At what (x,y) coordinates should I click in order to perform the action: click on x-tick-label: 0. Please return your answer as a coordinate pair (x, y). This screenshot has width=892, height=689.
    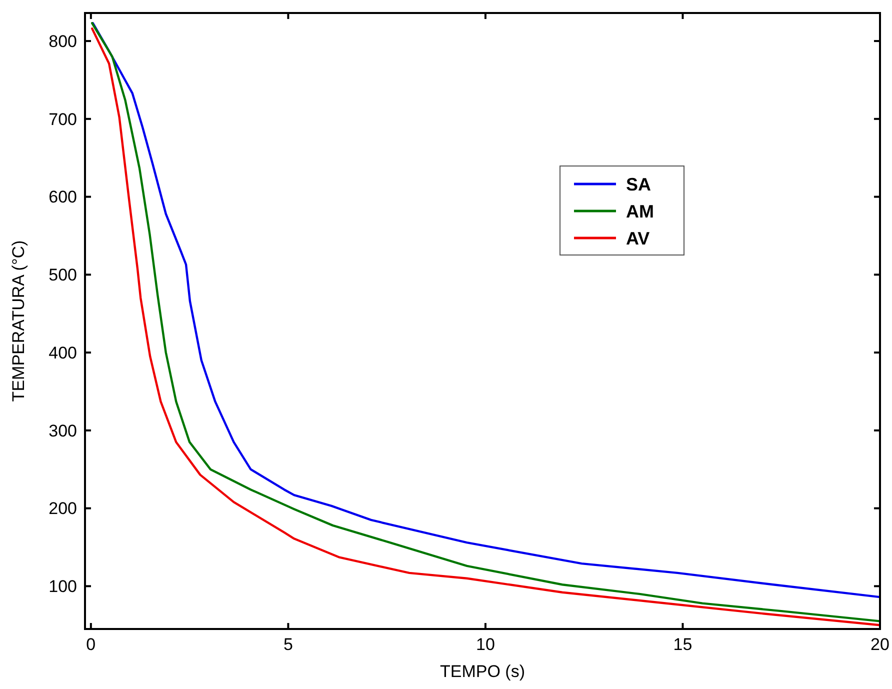
    Looking at the image, I should click on (91, 644).